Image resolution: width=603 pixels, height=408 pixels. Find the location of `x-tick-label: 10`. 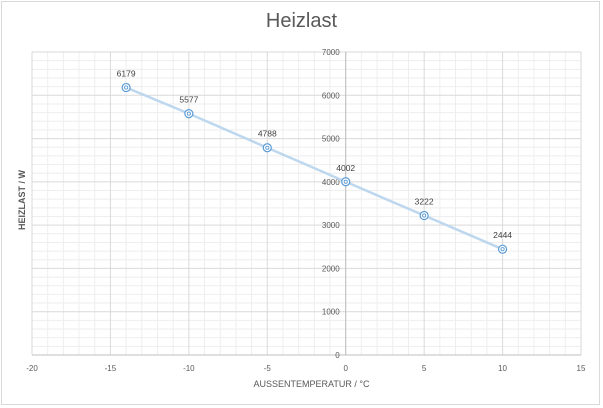

x-tick-label: 10 is located at coordinates (502, 368).